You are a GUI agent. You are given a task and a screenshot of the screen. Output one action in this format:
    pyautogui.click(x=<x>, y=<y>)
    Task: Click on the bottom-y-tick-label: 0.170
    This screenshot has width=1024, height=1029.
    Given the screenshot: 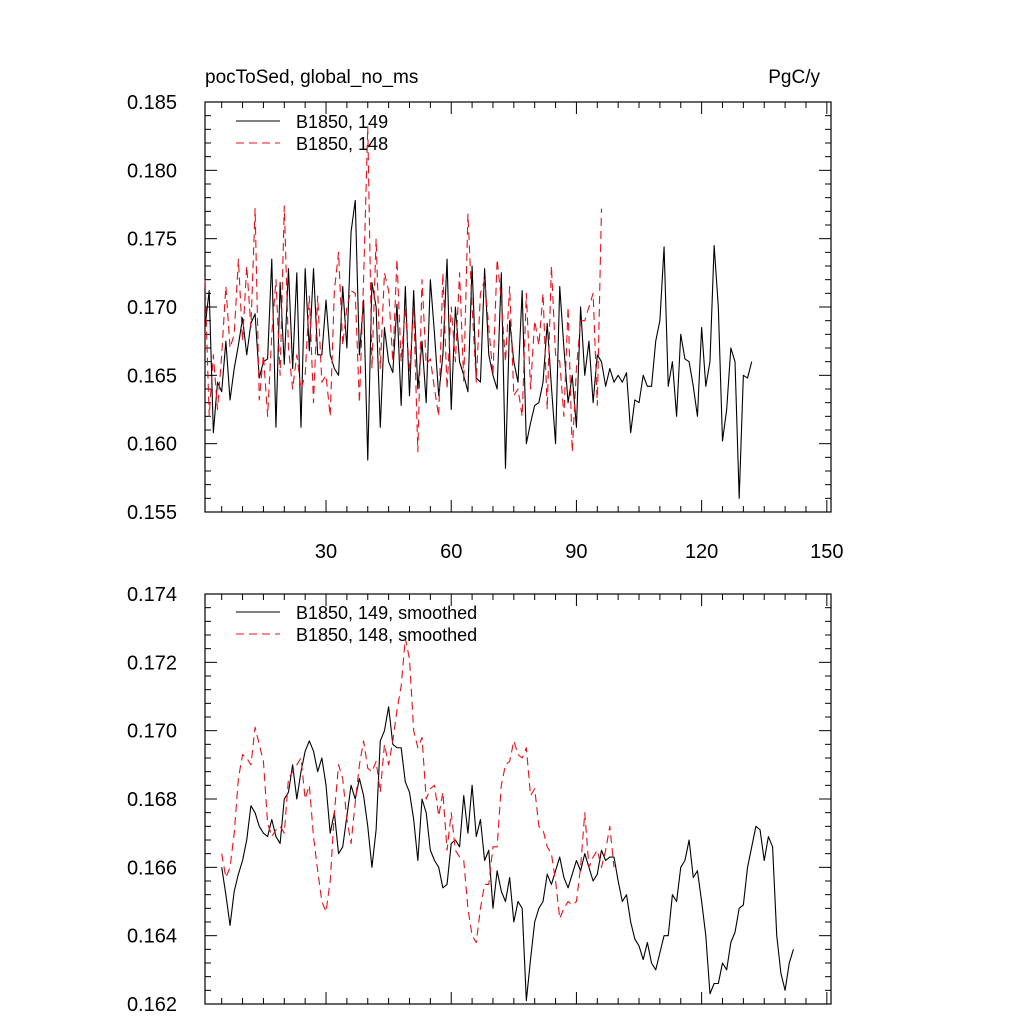 What is the action you would take?
    pyautogui.click(x=152, y=732)
    